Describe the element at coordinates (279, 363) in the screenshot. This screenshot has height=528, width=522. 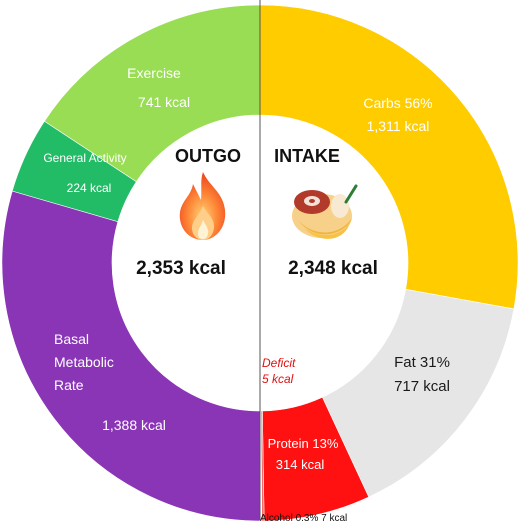
I see `deficit-label: Deficit` at that location.